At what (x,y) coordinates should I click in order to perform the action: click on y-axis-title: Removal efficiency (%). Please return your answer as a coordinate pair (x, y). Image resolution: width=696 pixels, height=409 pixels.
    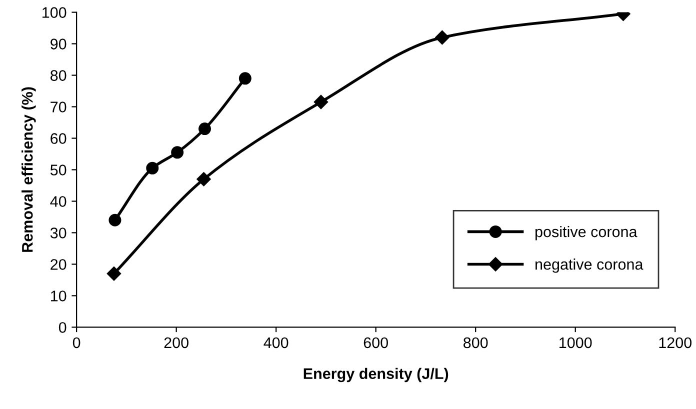
    Looking at the image, I should click on (29, 169).